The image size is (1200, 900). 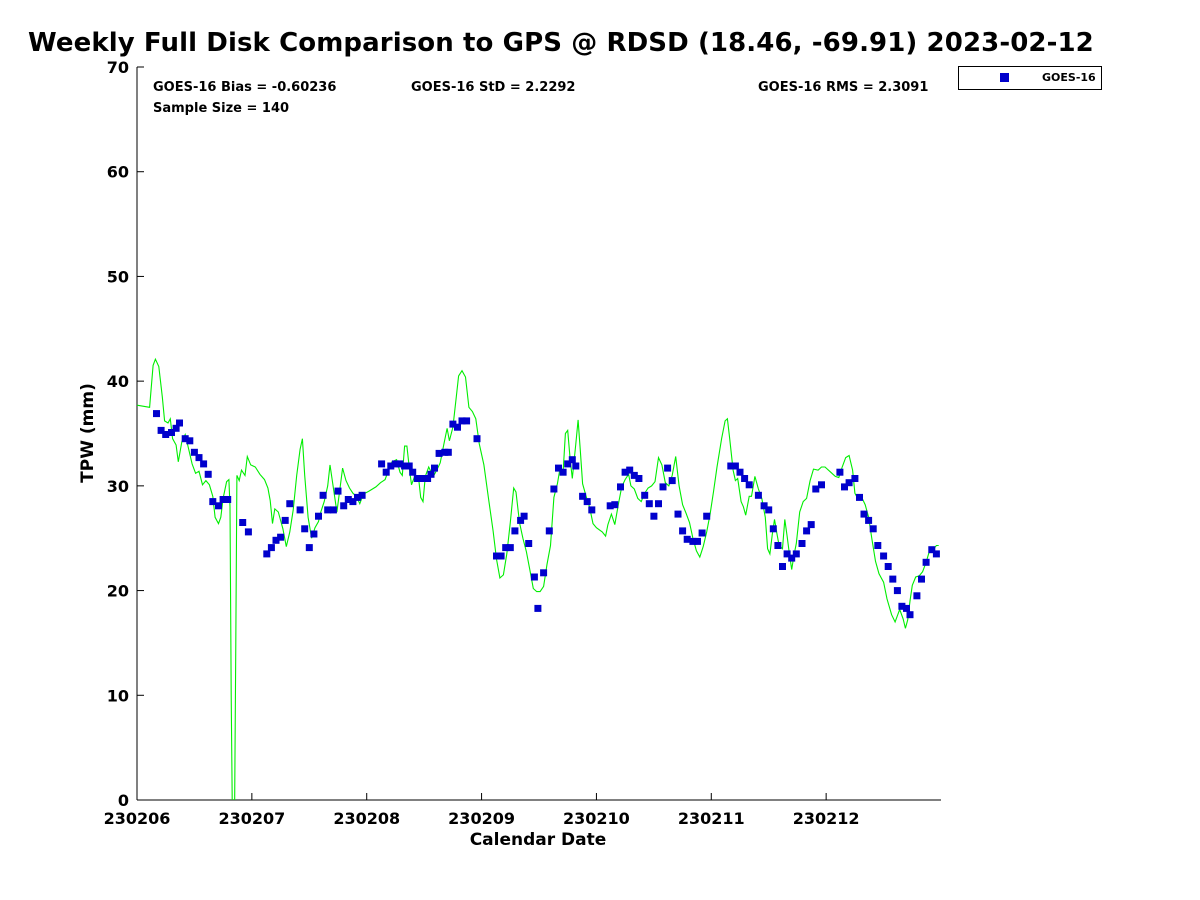 I want to click on x-tick-label: 230211, so click(x=711, y=818).